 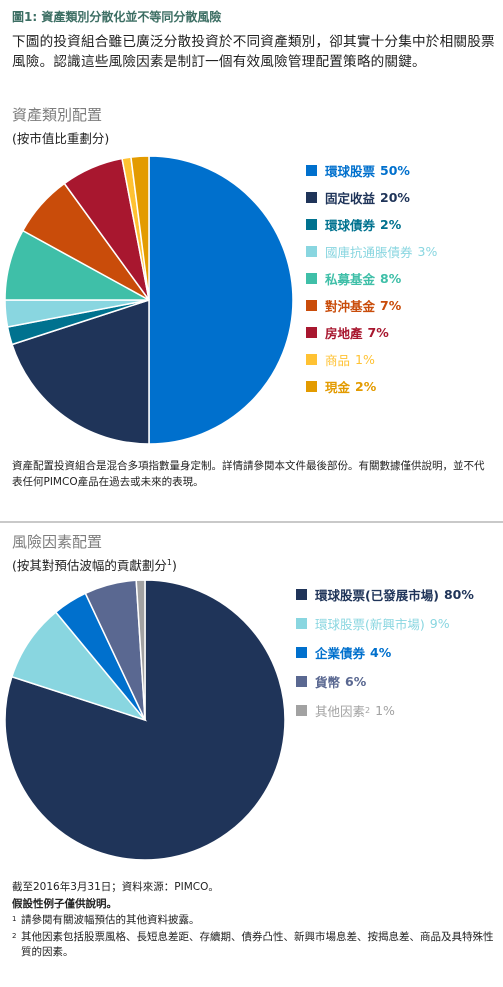 What do you see at coordinates (110, 920) in the screenshot?
I see `footnote-1-text: 請參閱有關波幅預估的其他資料披露。` at bounding box center [110, 920].